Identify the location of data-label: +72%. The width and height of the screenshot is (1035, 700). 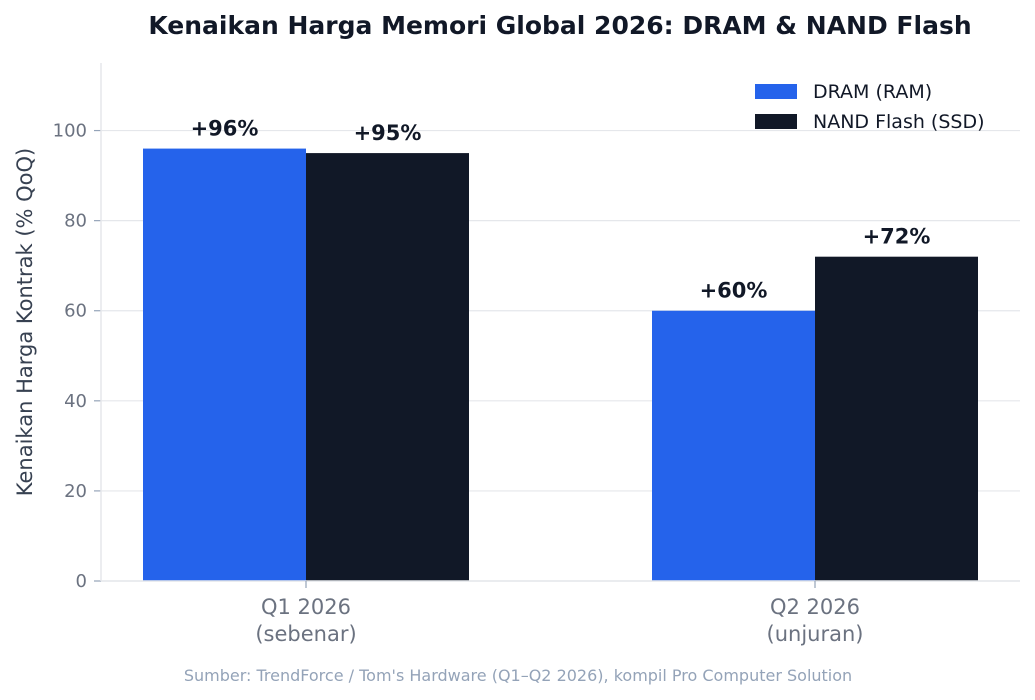
(897, 237).